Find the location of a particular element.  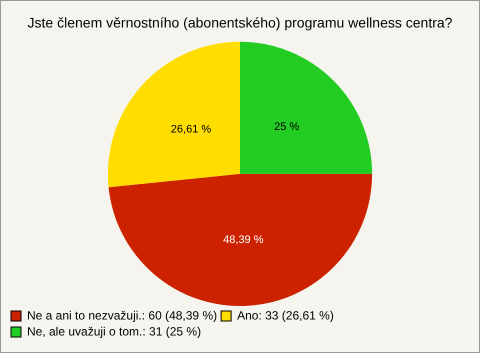

data-label: 25 % is located at coordinates (287, 127).